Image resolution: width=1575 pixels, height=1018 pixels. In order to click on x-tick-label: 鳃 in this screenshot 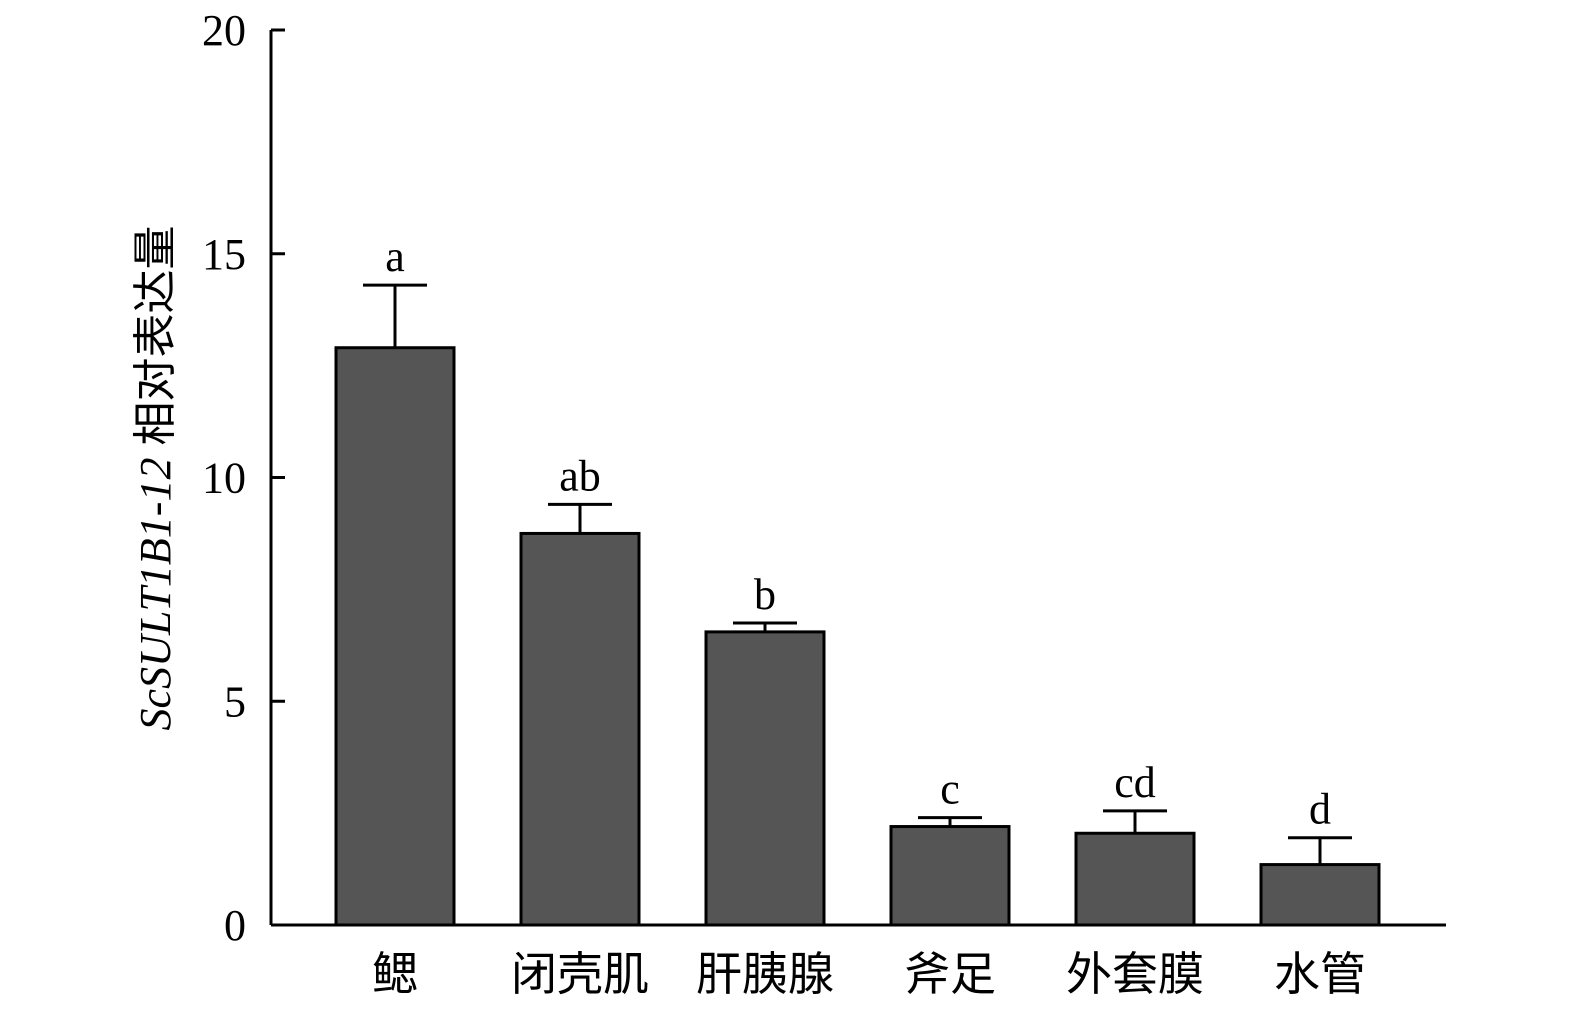, I will do `click(395, 974)`.